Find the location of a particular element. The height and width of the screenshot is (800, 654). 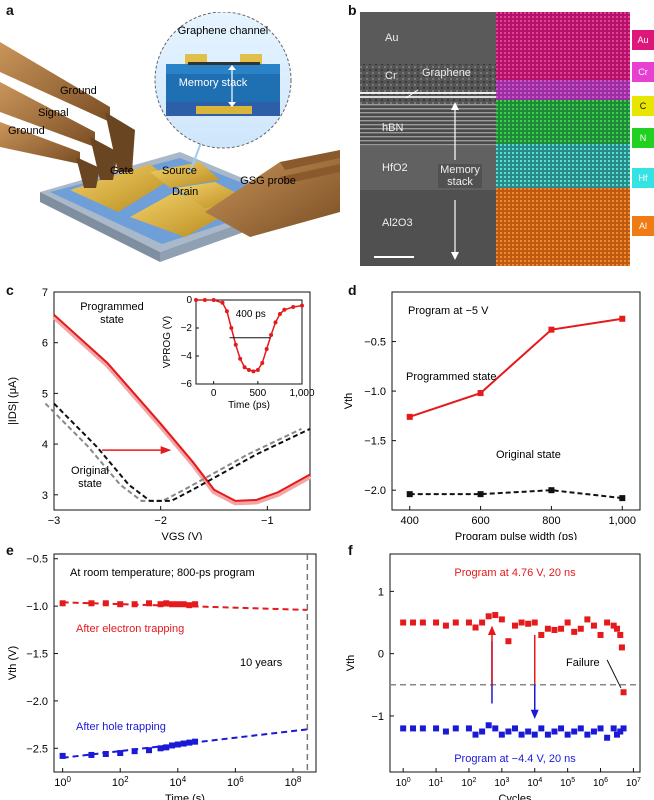

x-axis-label: Program pulse width (ps) is located at coordinates (516, 535).